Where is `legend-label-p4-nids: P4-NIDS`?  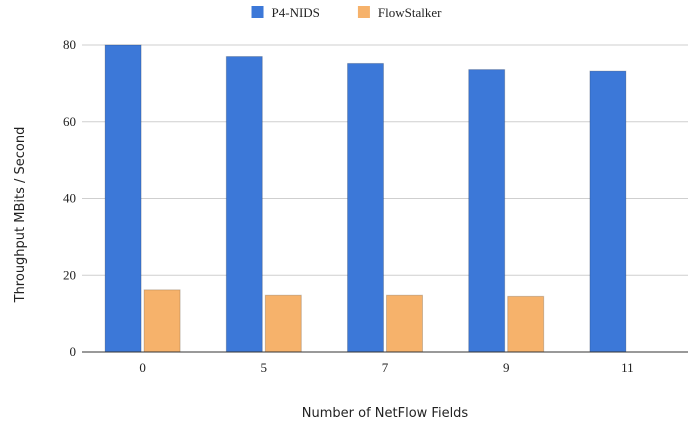
legend-label-p4-nids: P4-NIDS is located at coordinates (296, 12).